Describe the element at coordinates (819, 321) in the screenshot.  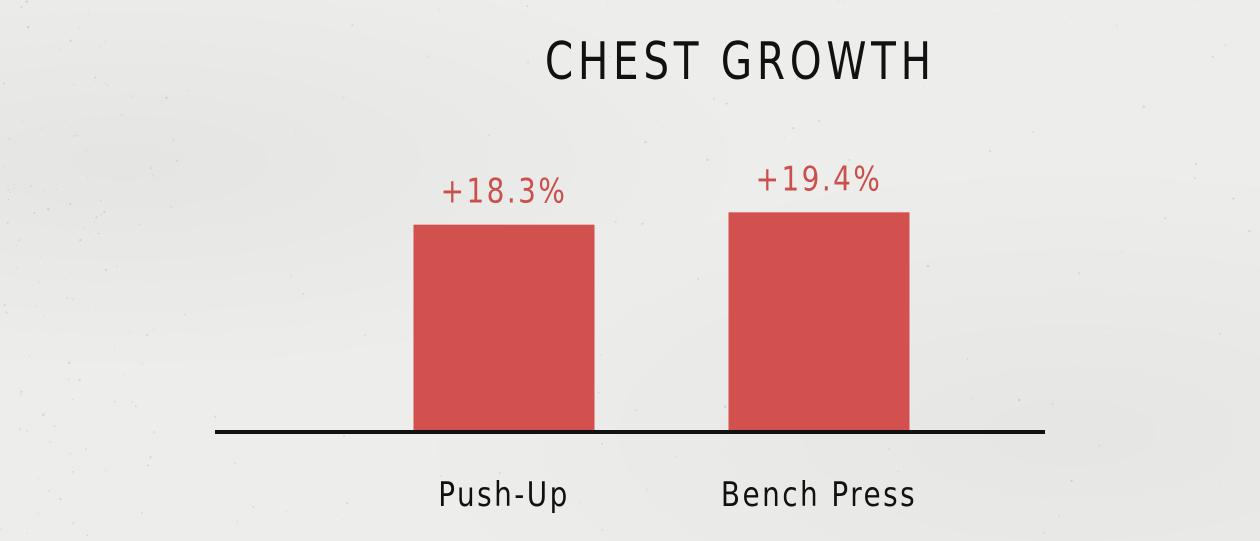
I see `bar-bench-press` at that location.